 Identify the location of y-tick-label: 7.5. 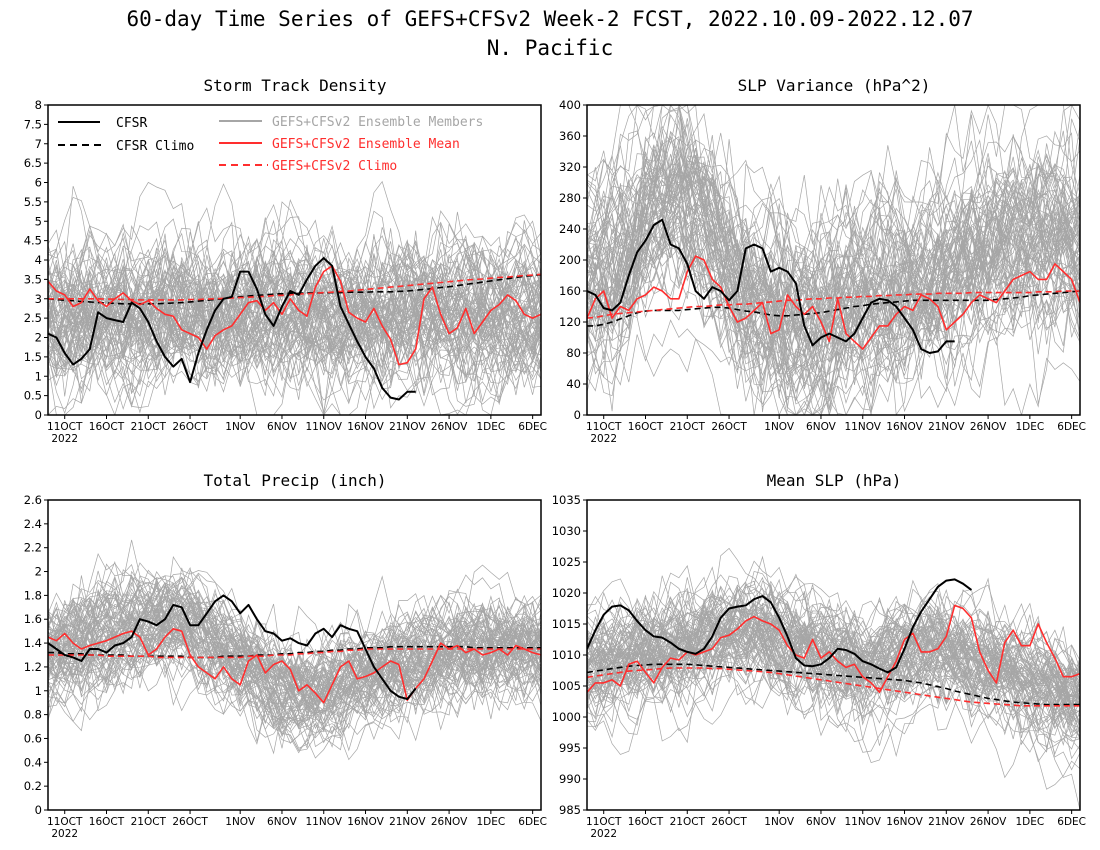
(33, 124).